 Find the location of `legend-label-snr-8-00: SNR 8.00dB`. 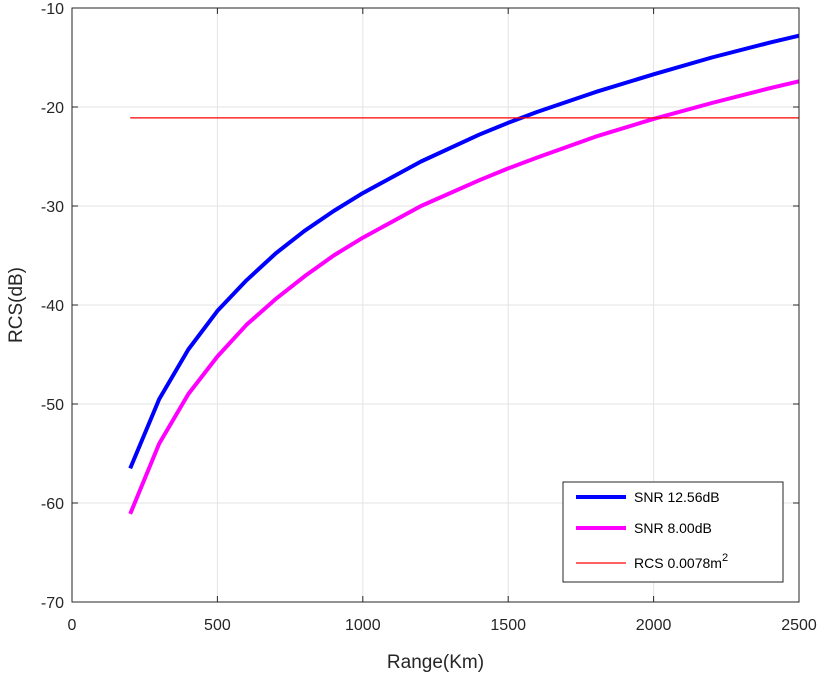

legend-label-snr-8-00: SNR 8.00dB is located at coordinates (673, 528).